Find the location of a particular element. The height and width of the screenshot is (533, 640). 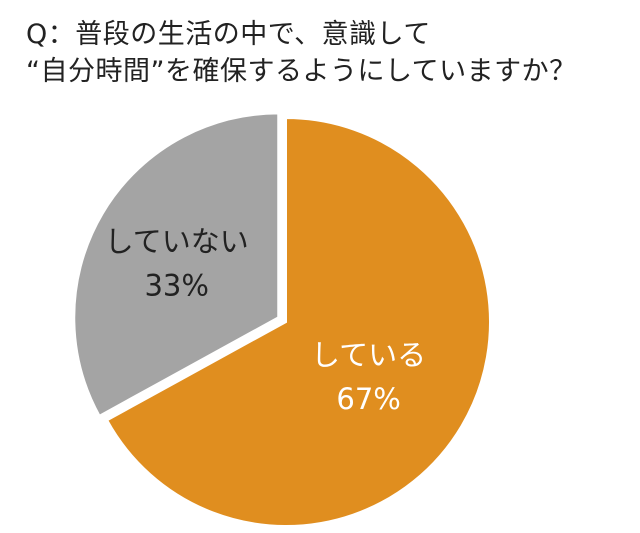

chart-title-line-1: Q：普段の生活の中で、意識して is located at coordinates (228, 34).